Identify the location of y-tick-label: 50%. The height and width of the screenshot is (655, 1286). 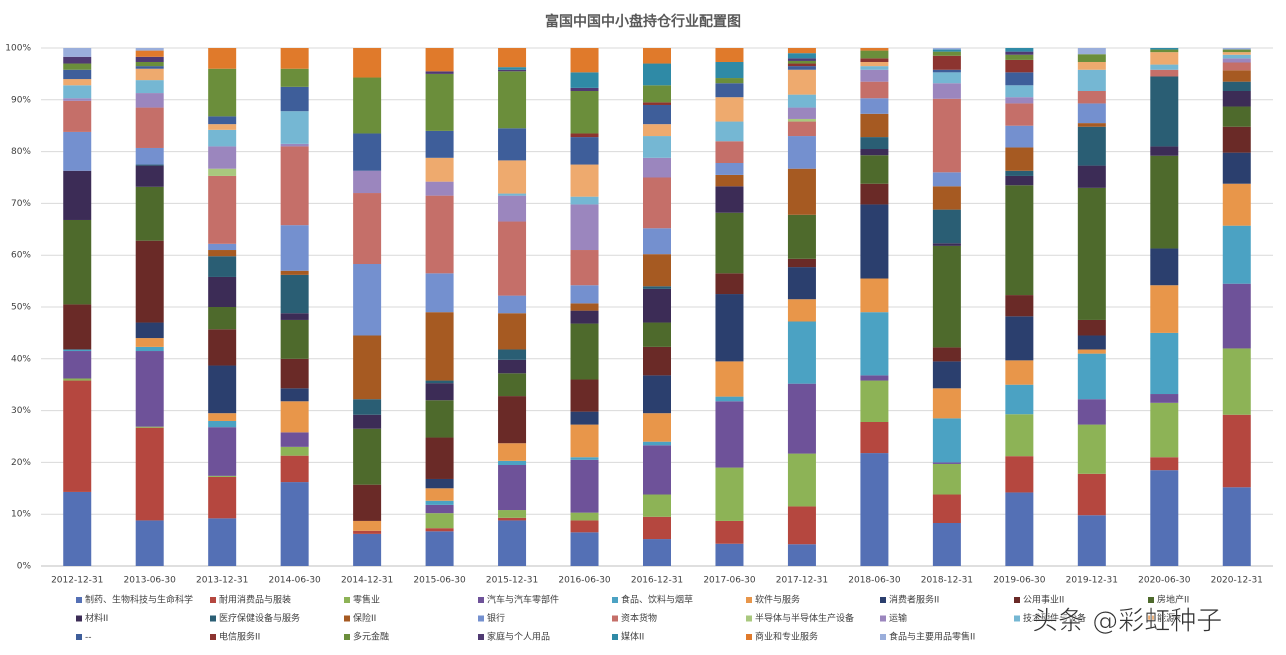
(21, 308).